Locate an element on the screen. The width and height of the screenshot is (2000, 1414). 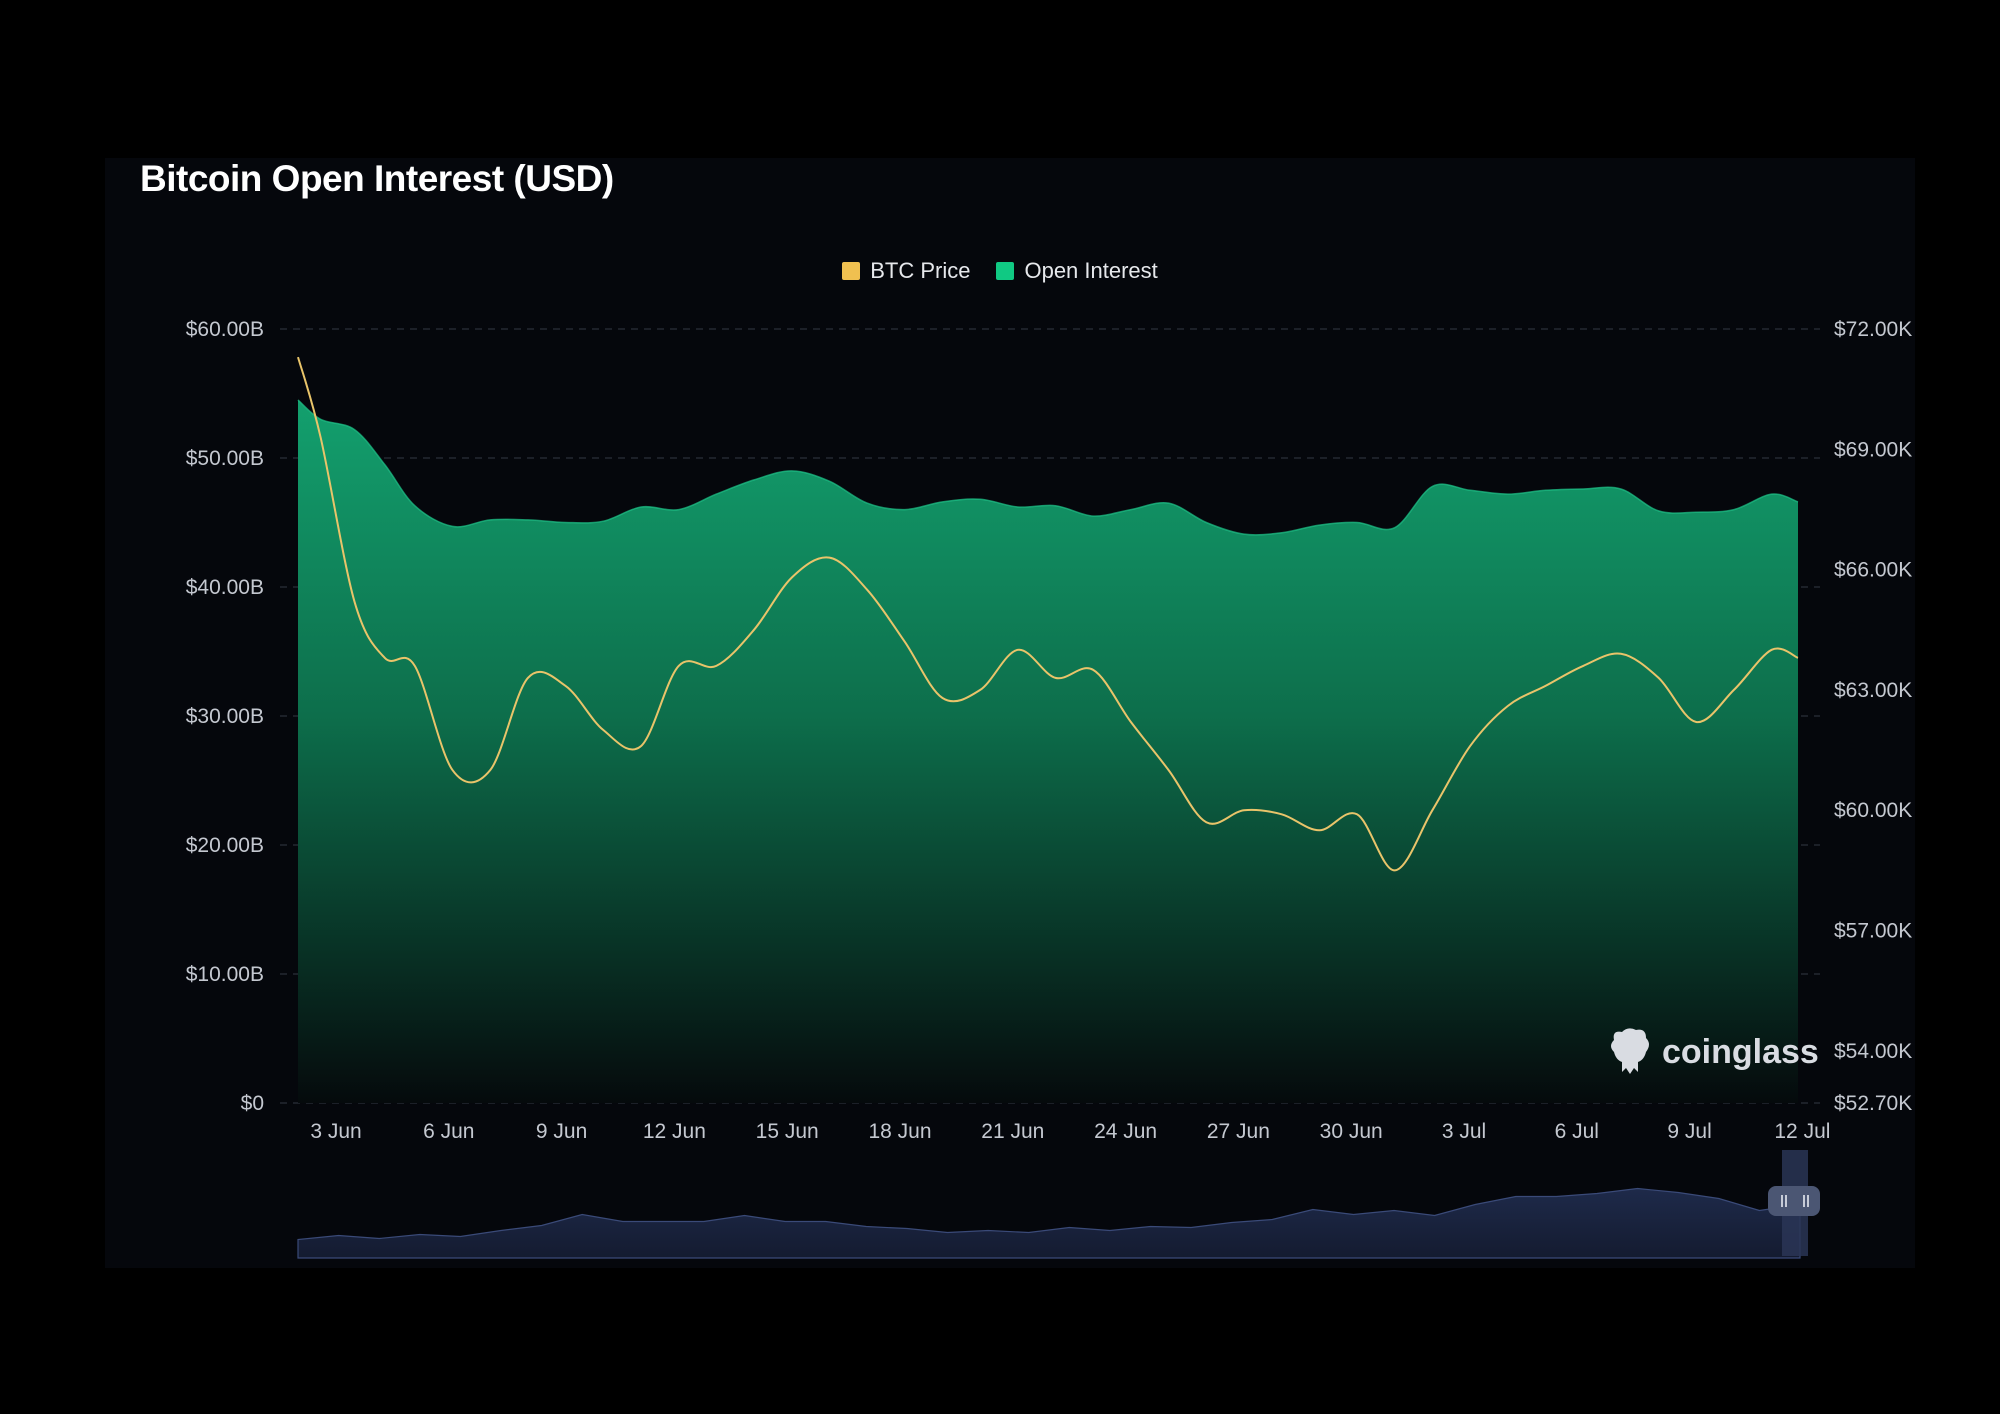
x-axis-tick-label: 9 Jul is located at coordinates (1689, 1131).